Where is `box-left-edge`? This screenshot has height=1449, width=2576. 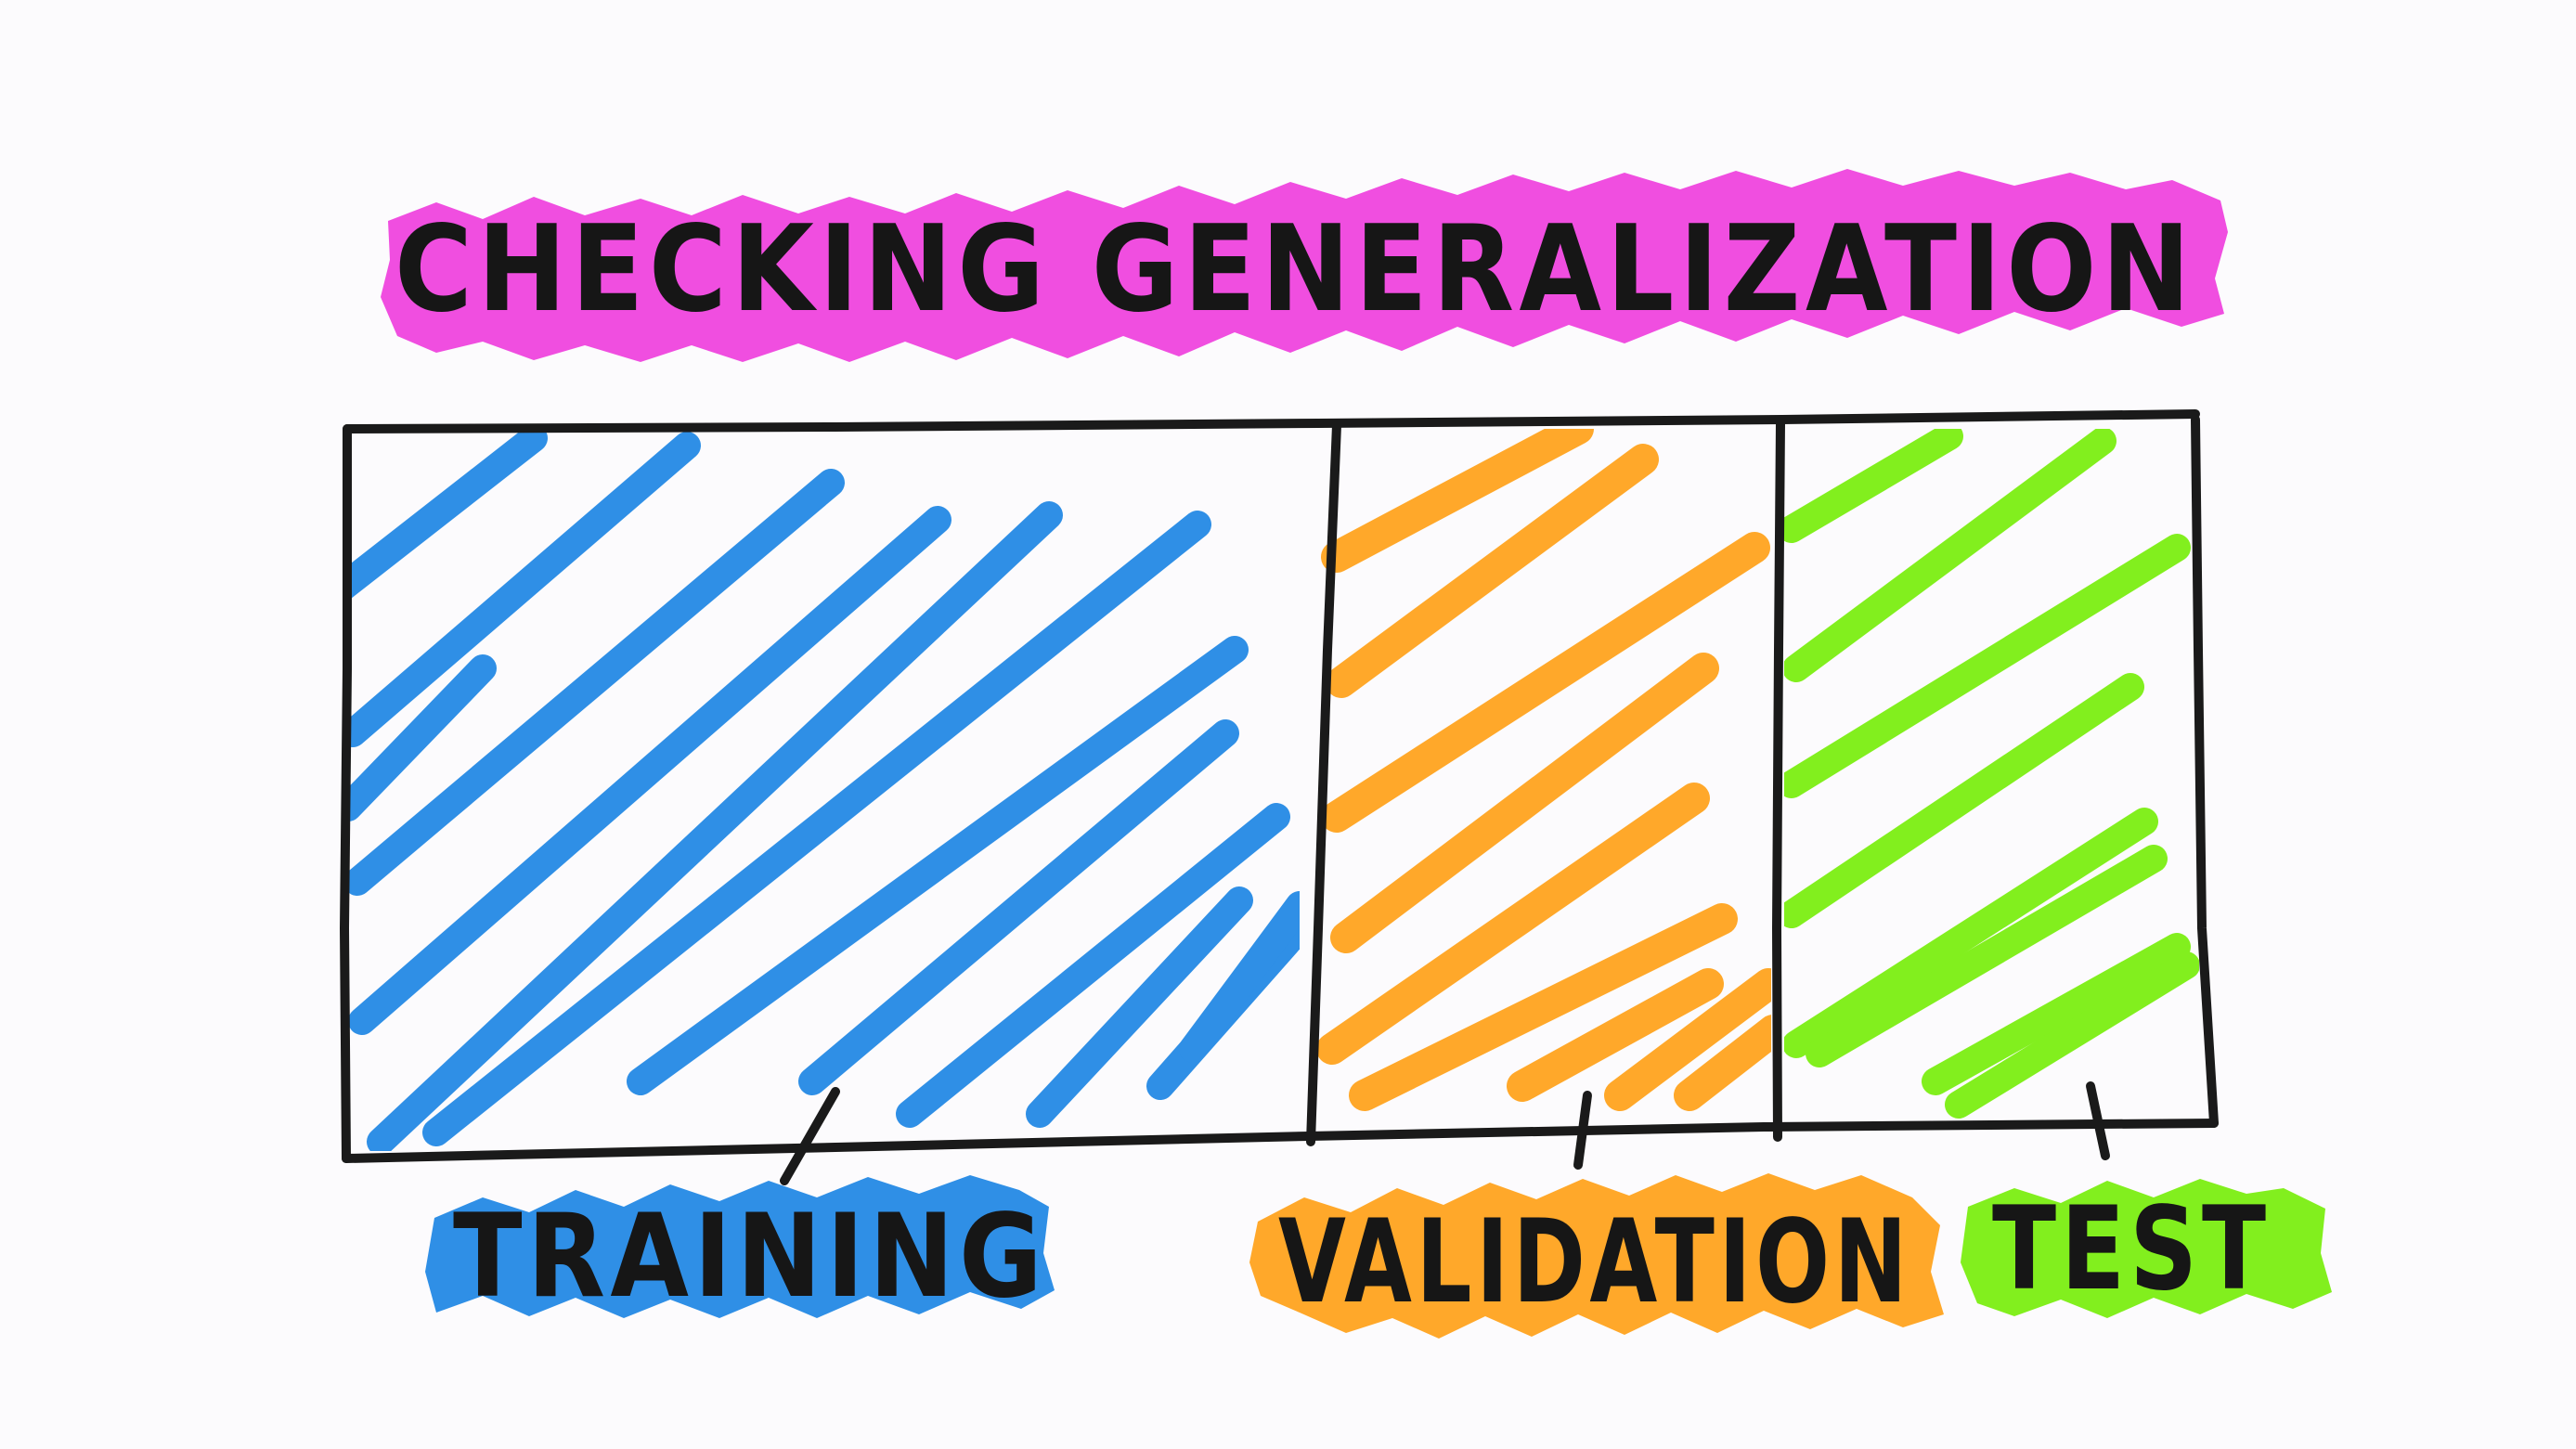
box-left-edge is located at coordinates (346, 793).